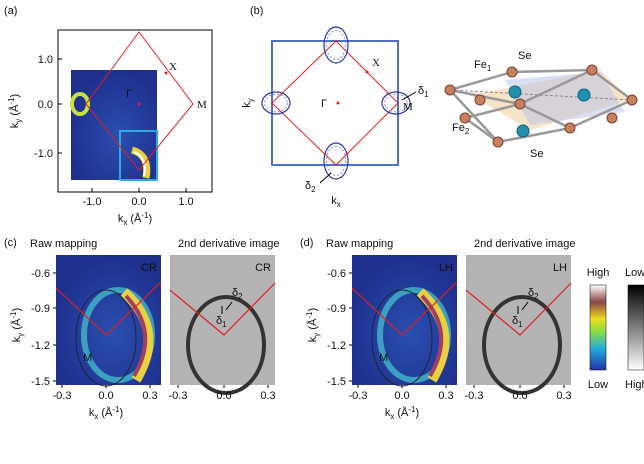  What do you see at coordinates (598, 327) in the screenshot?
I see `colorbar` at bounding box center [598, 327].